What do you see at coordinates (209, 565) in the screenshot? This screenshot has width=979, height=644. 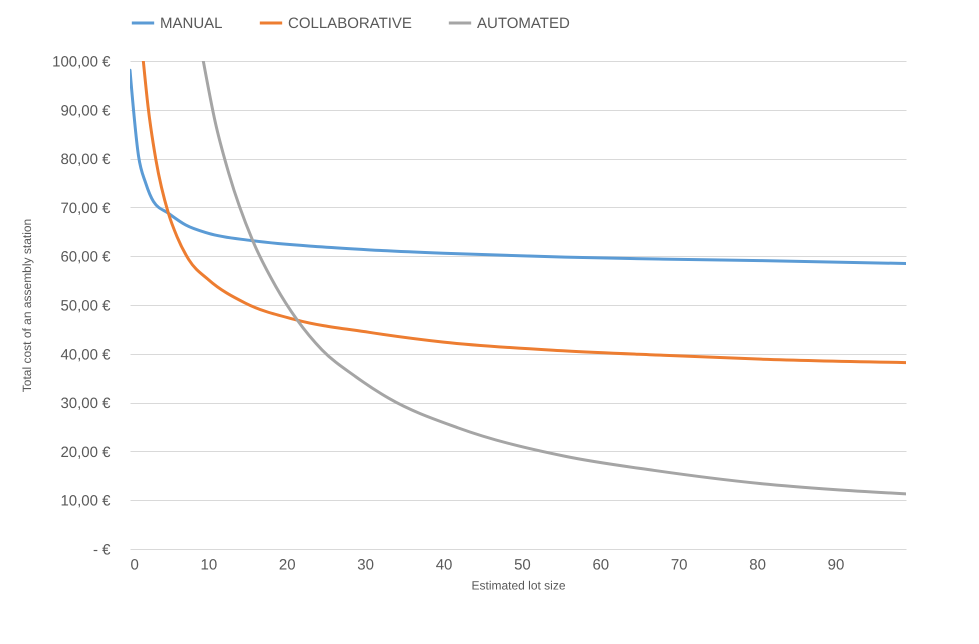 I see `x-tick-label: 10` at bounding box center [209, 565].